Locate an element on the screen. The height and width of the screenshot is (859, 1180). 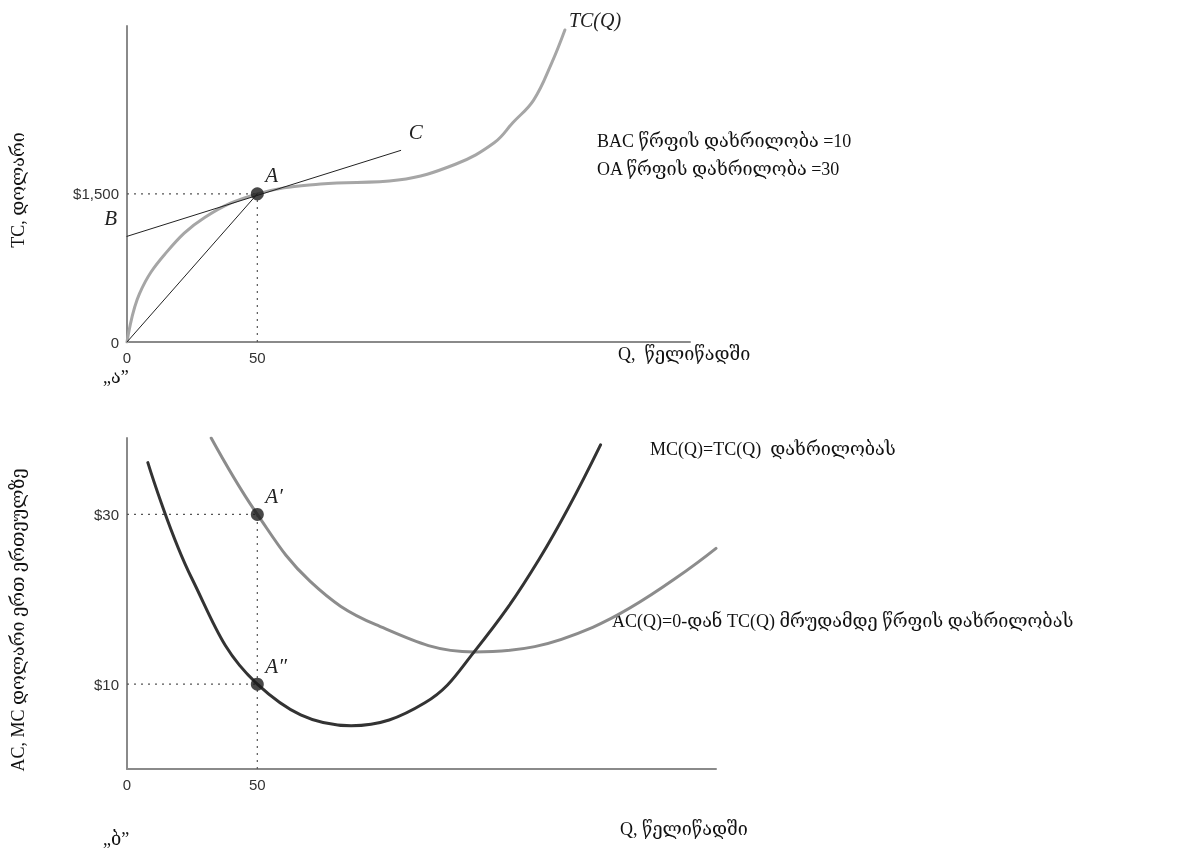
y-tick-label: 0 is located at coordinates (114, 342).